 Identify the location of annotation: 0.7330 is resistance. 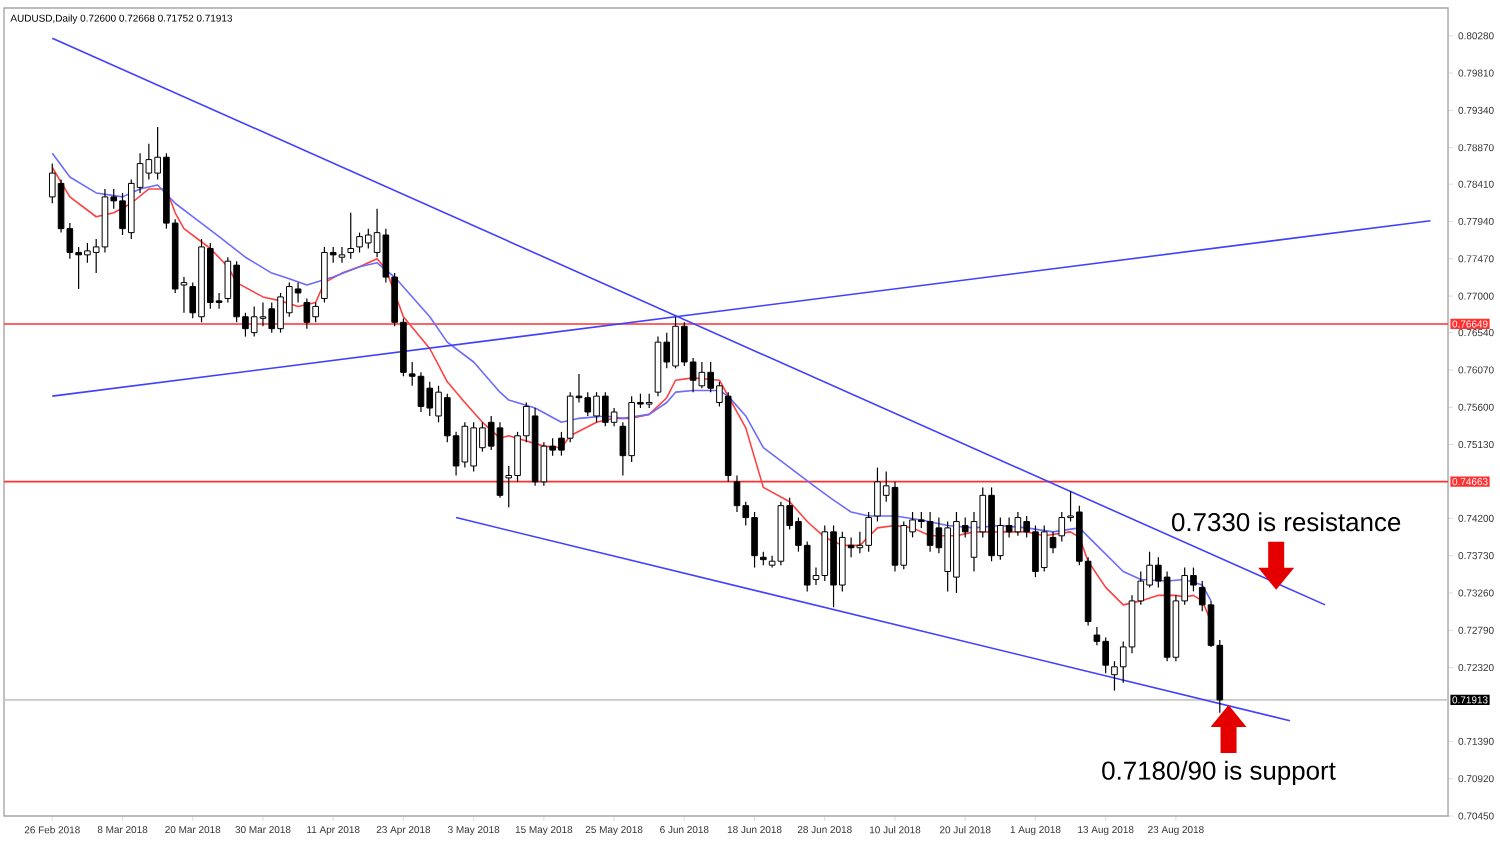
(1286, 522).